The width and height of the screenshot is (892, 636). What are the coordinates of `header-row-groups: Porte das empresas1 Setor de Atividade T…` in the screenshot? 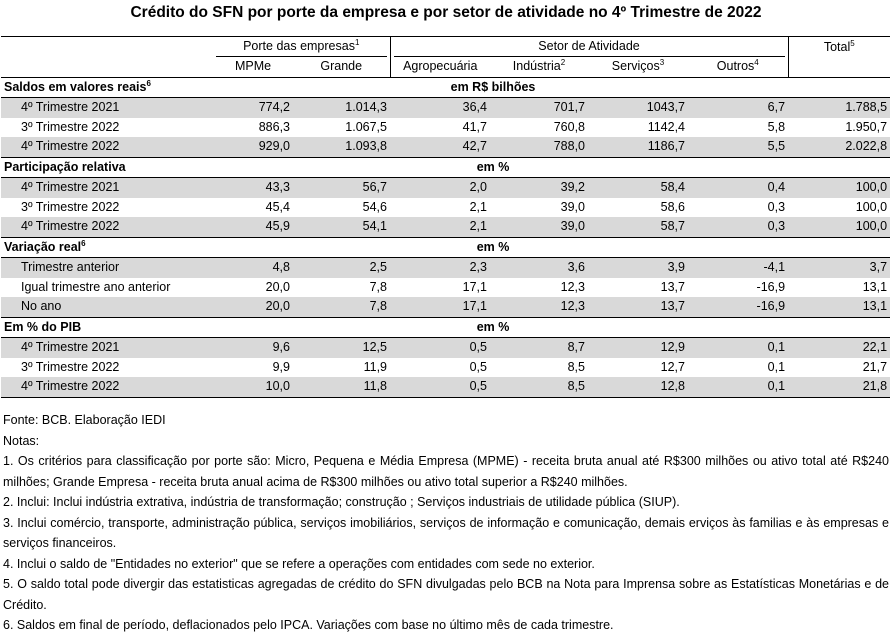 It's located at (446, 46).